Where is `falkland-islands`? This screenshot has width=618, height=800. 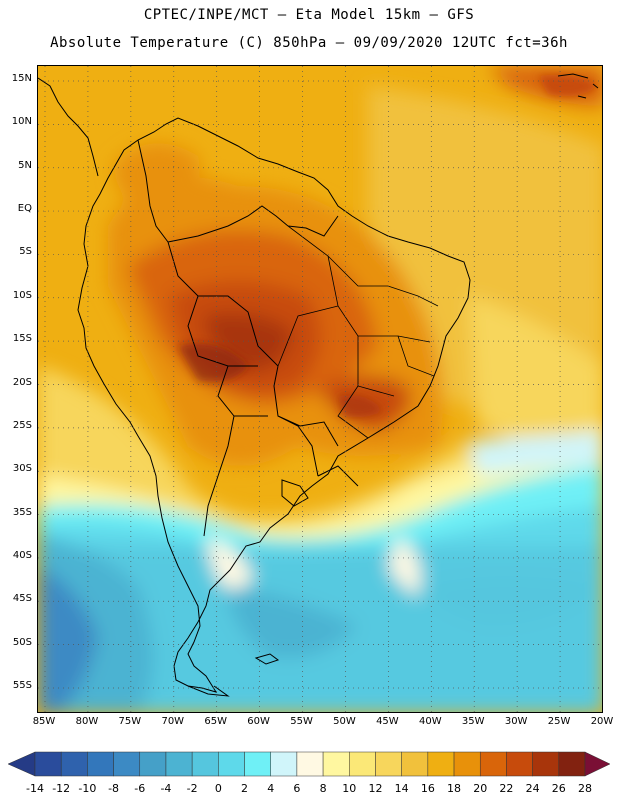
falkland-islands is located at coordinates (267, 659).